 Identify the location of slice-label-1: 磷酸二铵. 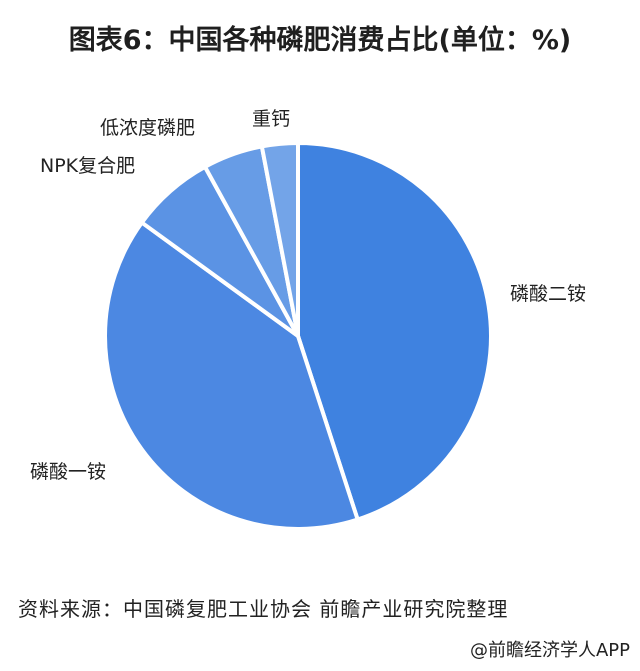
(548, 294).